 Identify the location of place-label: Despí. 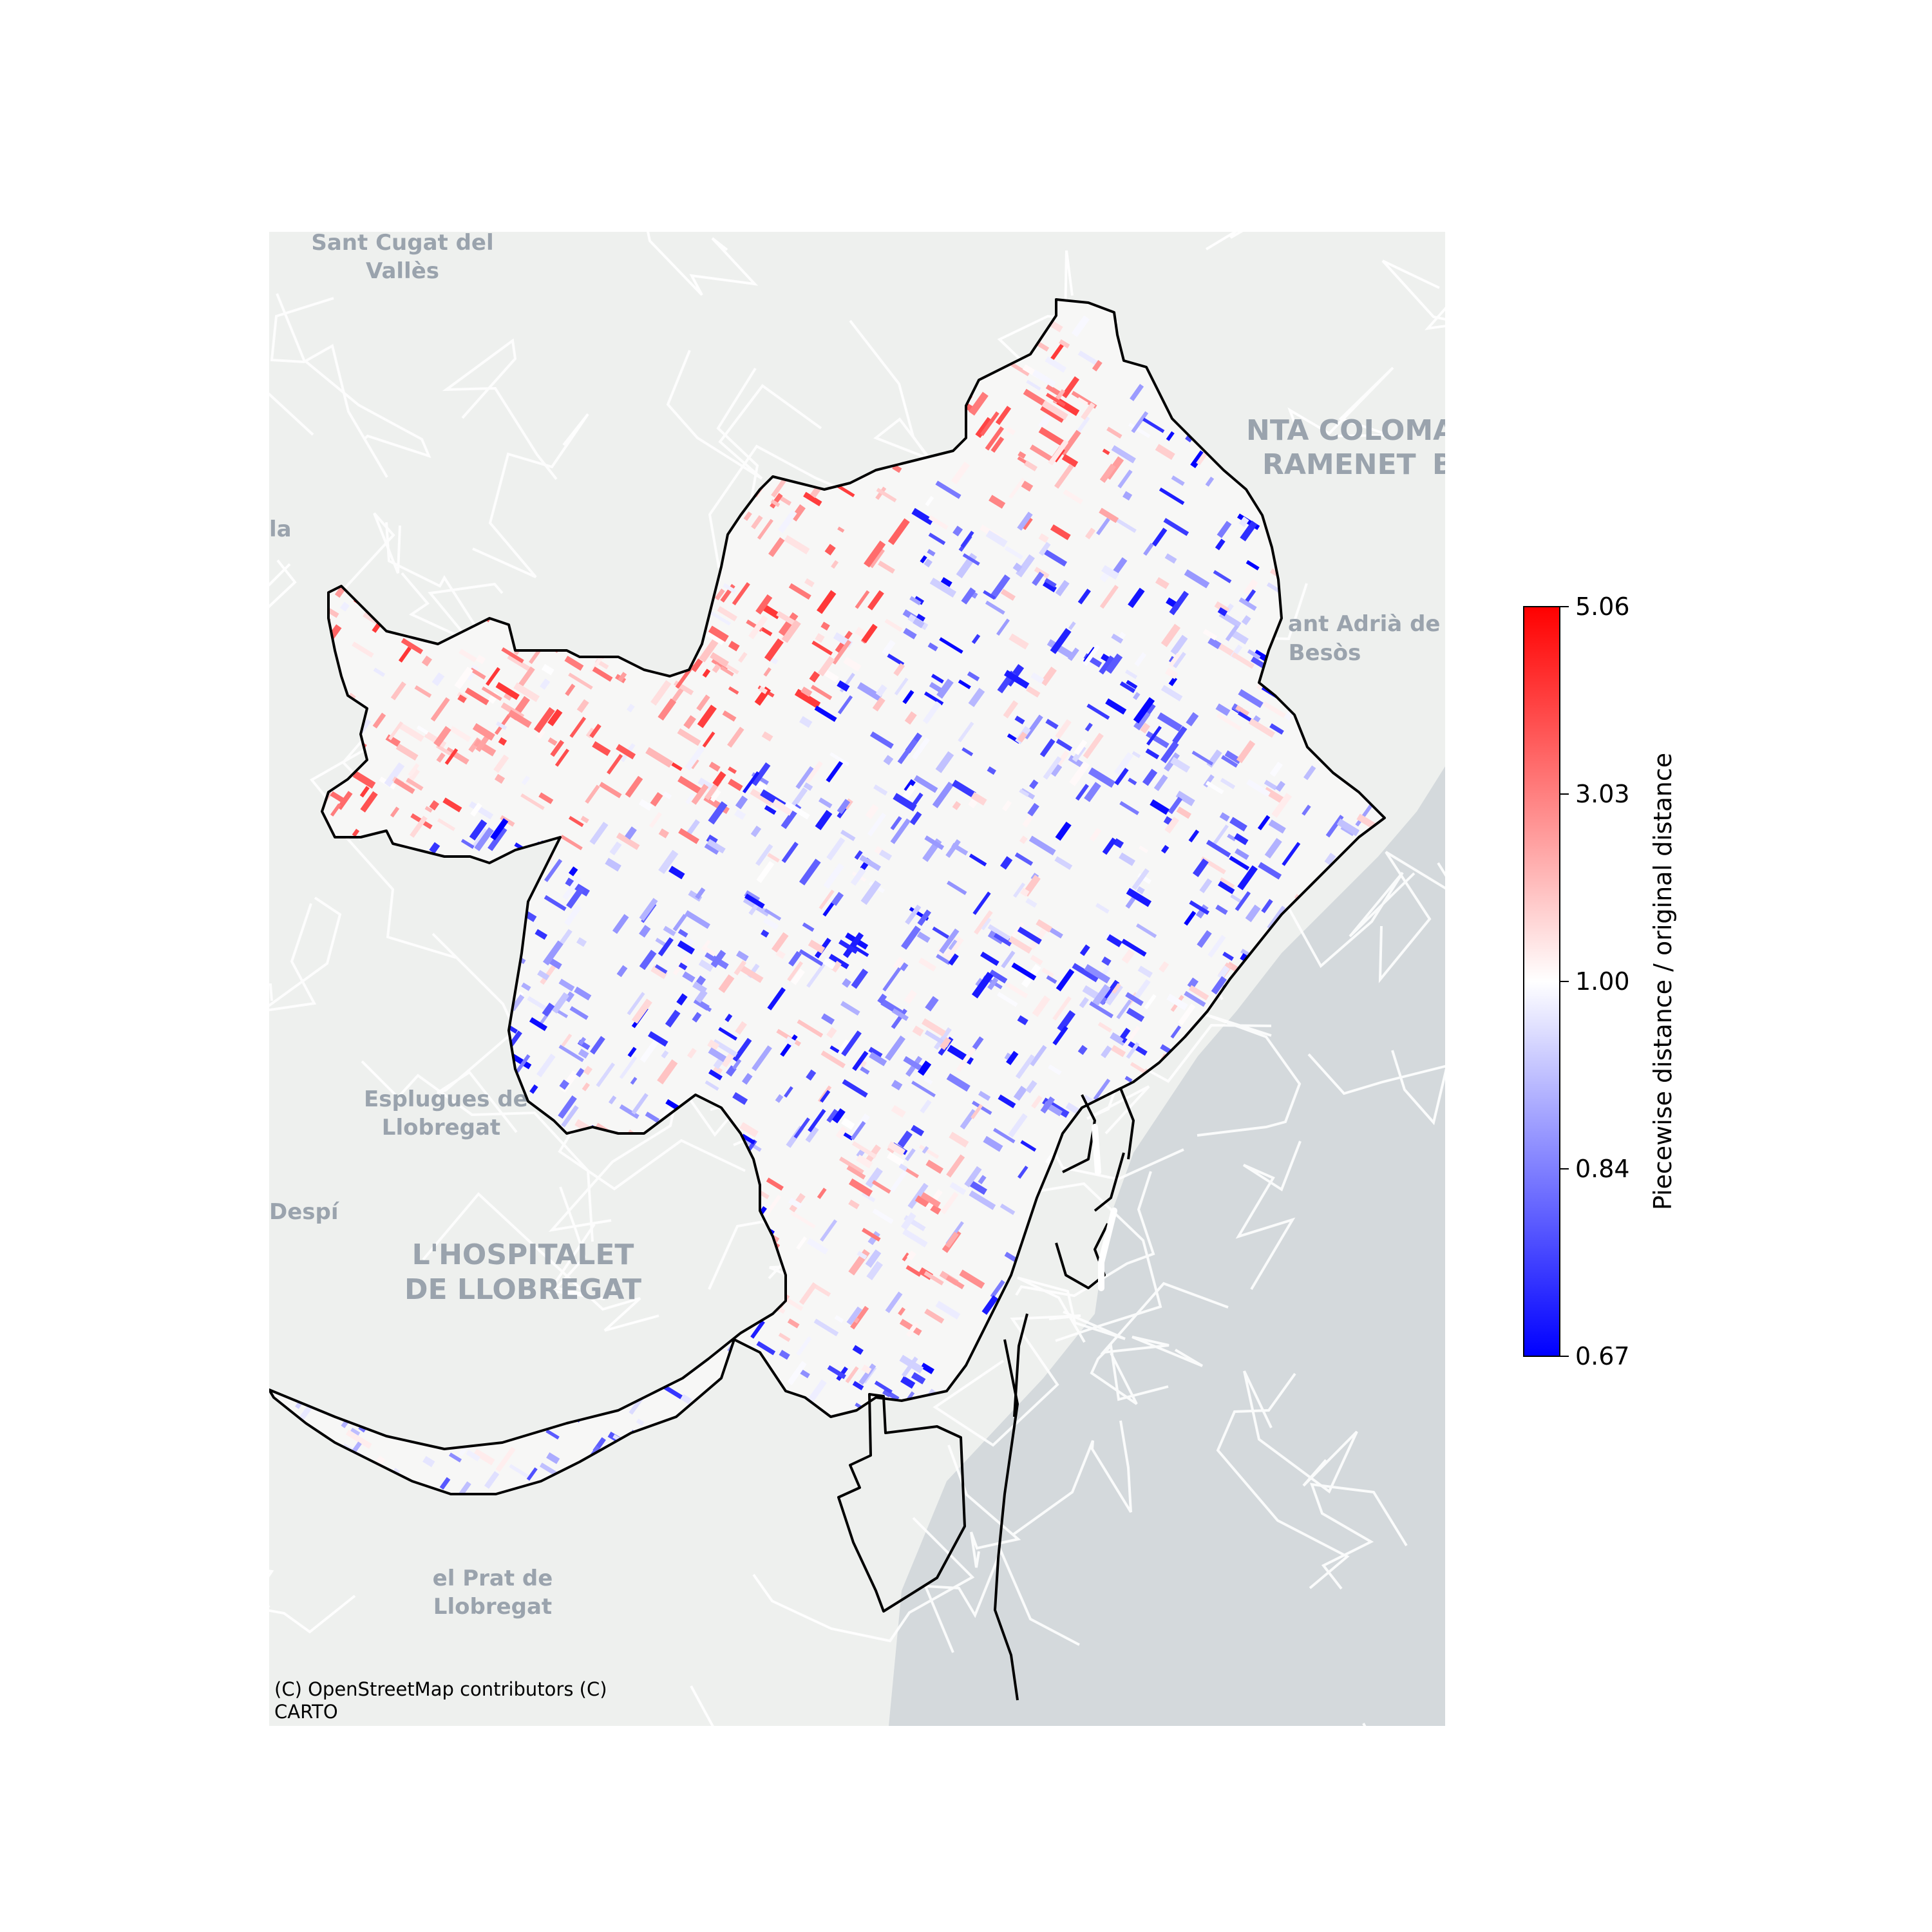
(304, 1212).